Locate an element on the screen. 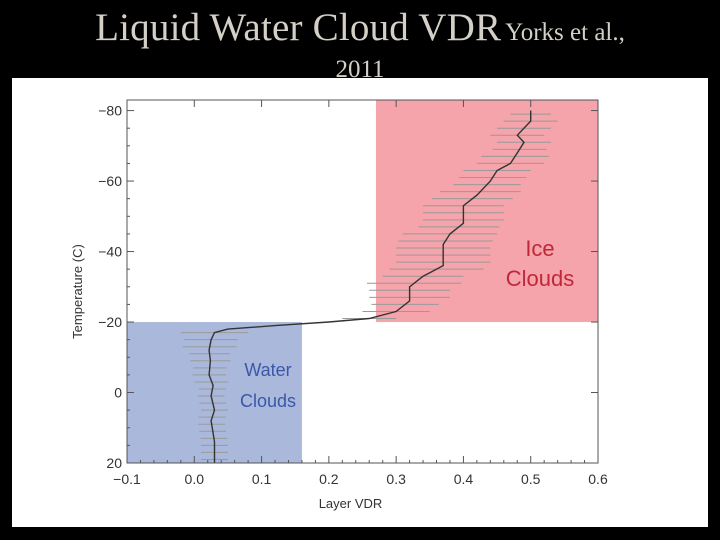  title-year-text: 2011 is located at coordinates (360, 69).